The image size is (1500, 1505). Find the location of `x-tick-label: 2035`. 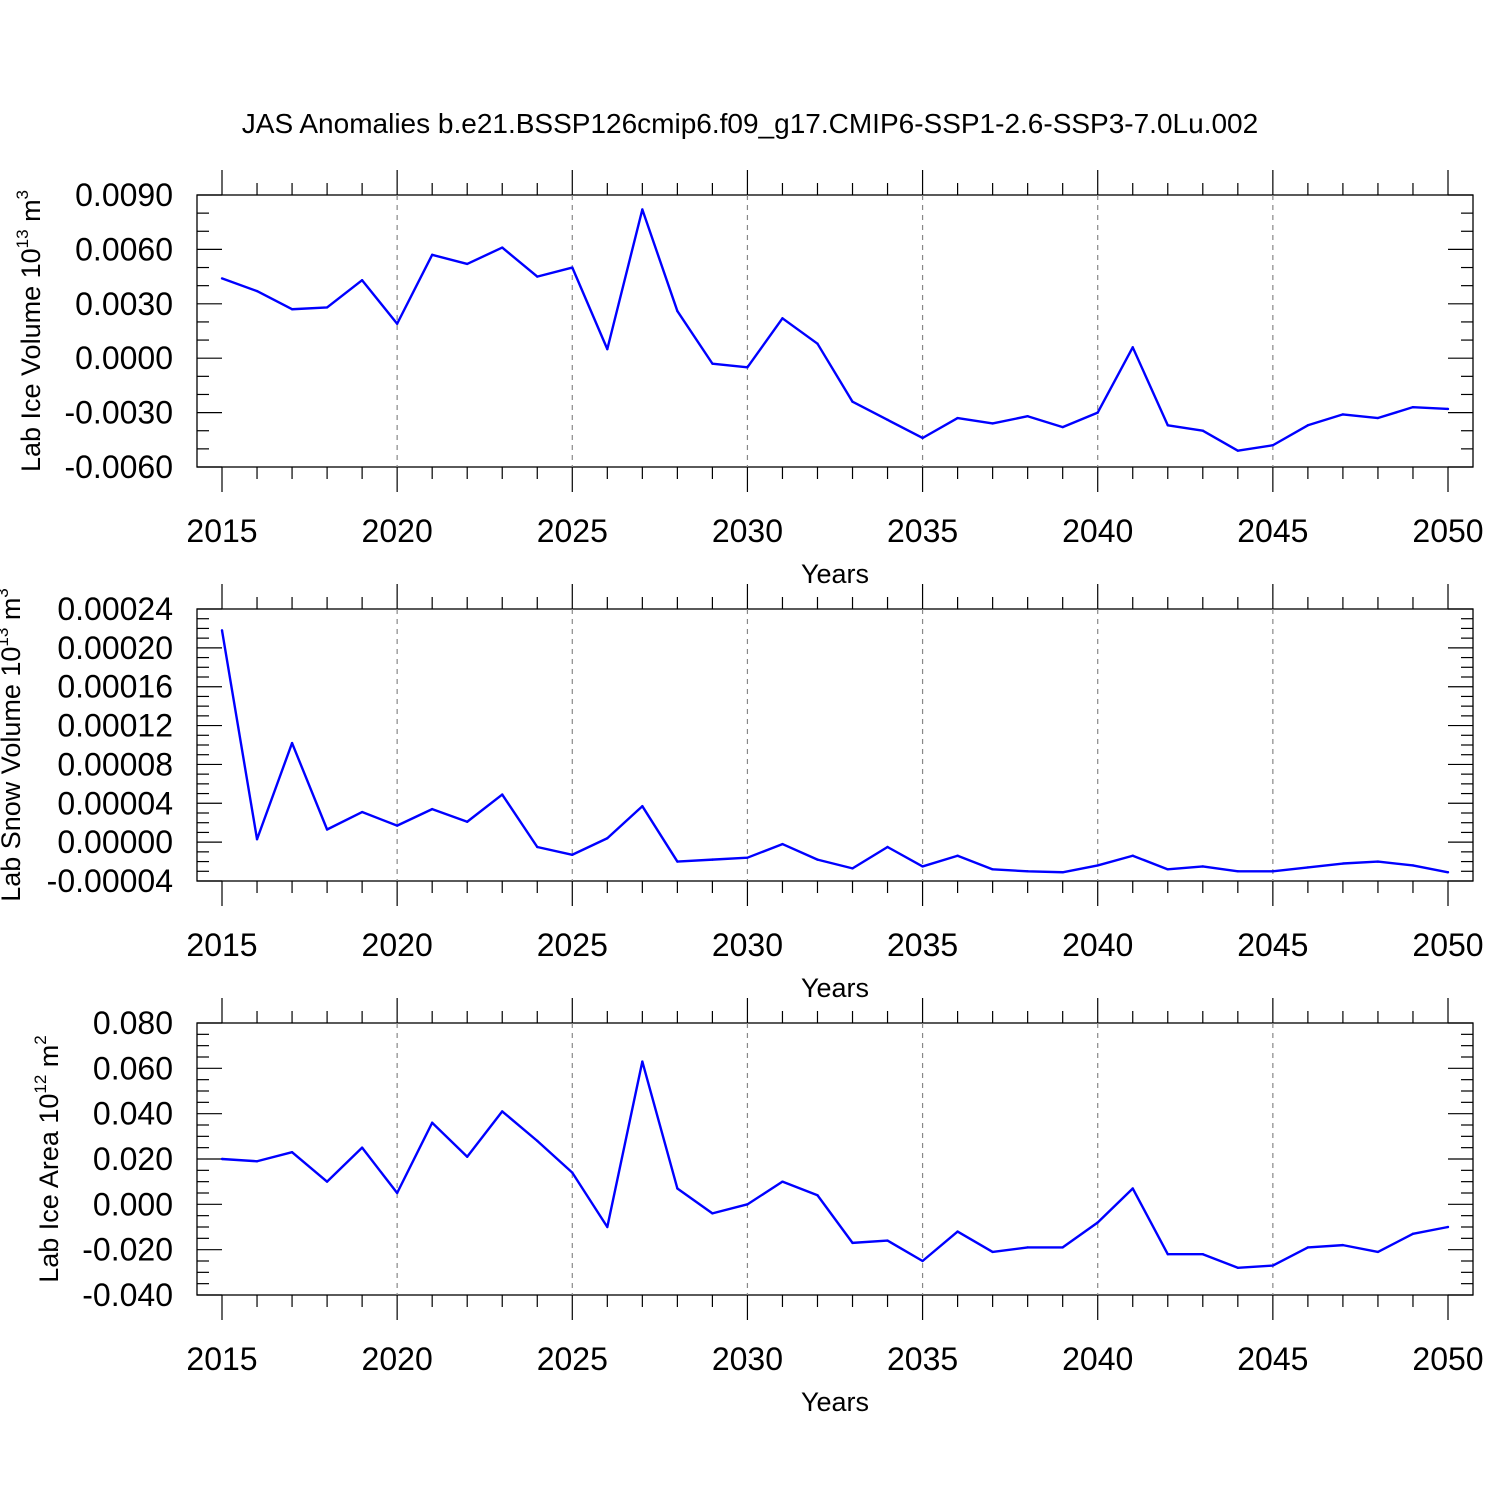

x-tick-label: 2035 is located at coordinates (922, 531).